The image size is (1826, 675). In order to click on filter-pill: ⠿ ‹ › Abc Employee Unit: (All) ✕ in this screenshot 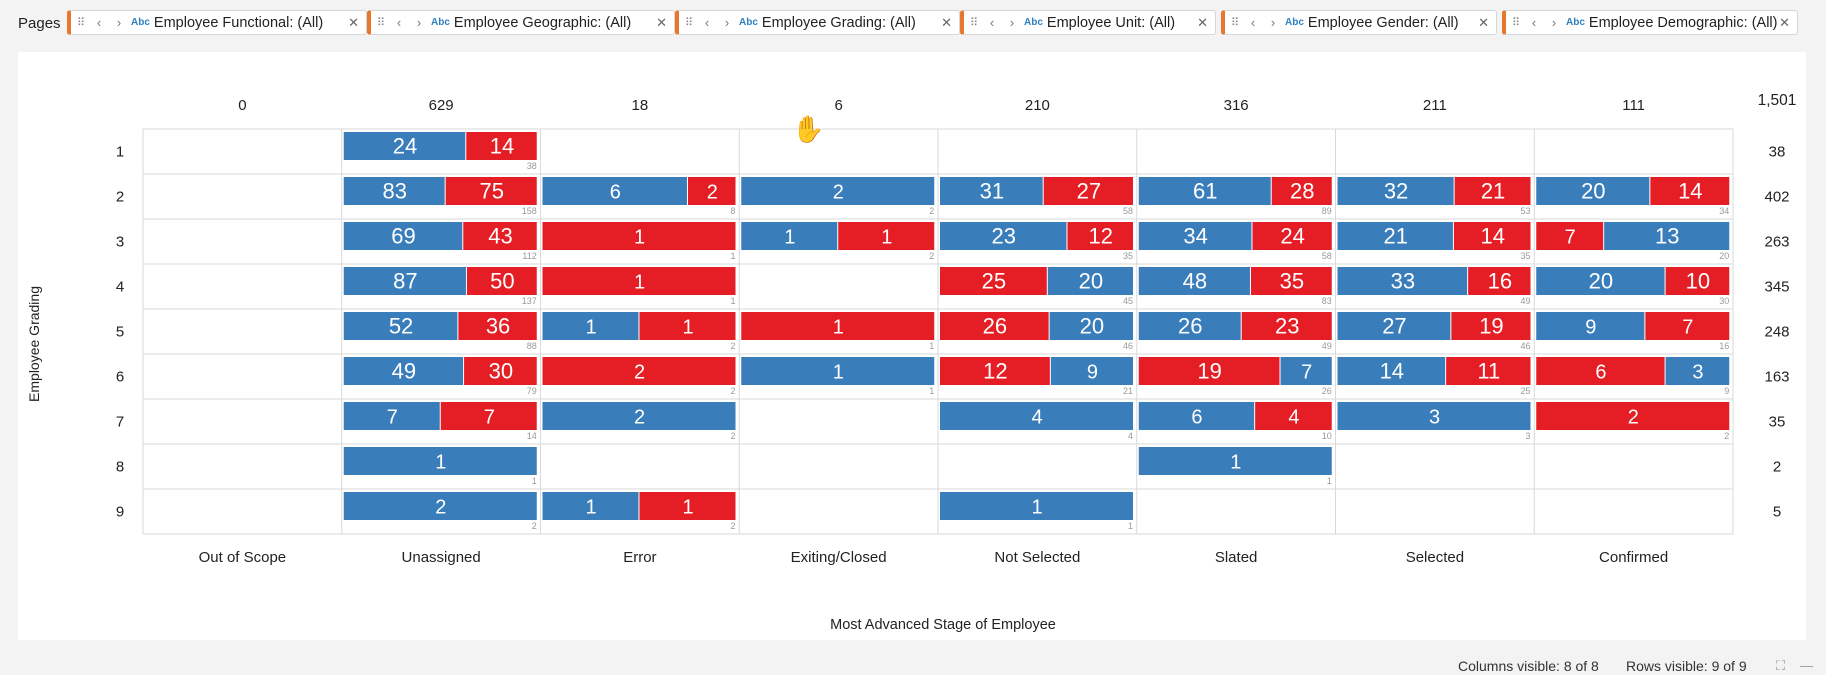, I will do `click(1088, 22)`.